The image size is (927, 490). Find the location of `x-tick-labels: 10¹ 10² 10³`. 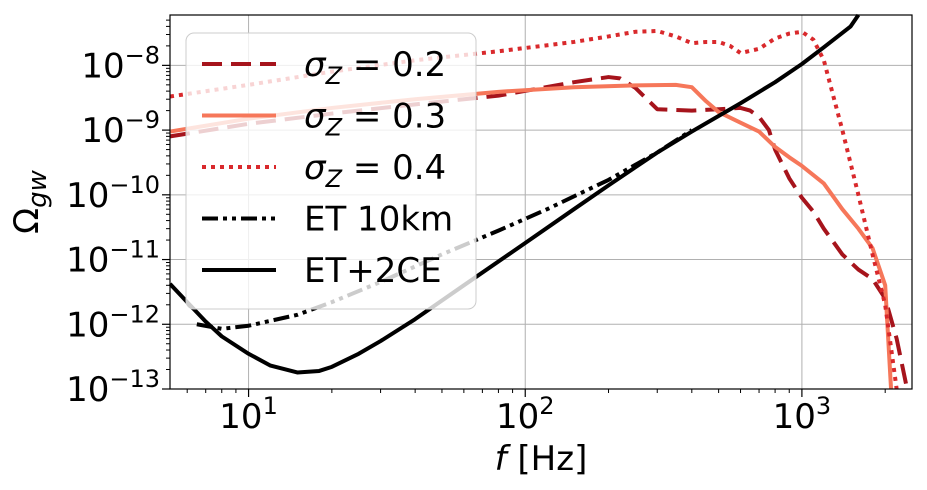

x-tick-labels: 10¹ 10² 10³ is located at coordinates (525, 414).